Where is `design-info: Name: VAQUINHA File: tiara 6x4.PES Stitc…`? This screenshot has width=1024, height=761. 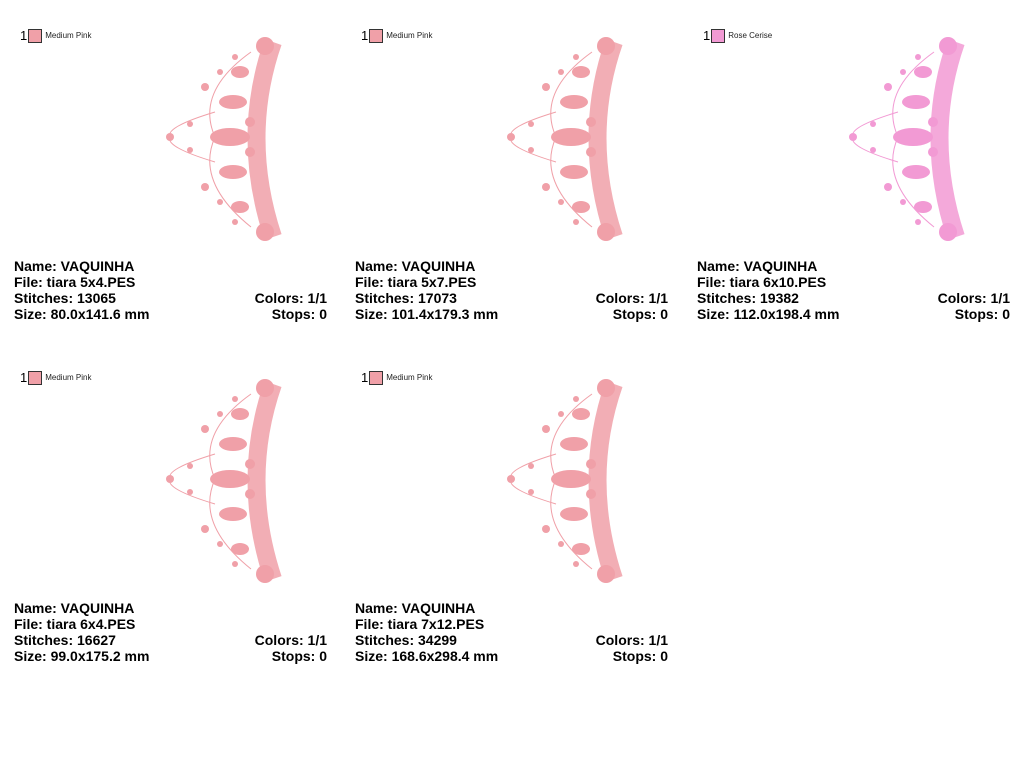 design-info: Name: VAQUINHA File: tiara 6x4.PES Stitc… is located at coordinates (170, 632).